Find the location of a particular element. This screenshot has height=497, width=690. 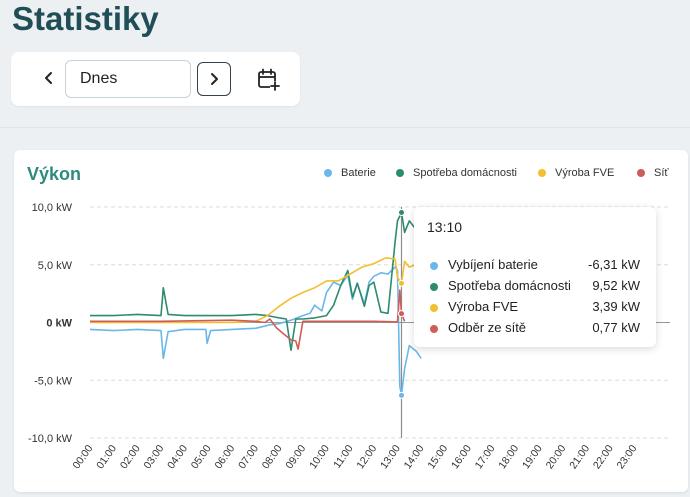

y-tick-label: 0 kW is located at coordinates (59, 324).